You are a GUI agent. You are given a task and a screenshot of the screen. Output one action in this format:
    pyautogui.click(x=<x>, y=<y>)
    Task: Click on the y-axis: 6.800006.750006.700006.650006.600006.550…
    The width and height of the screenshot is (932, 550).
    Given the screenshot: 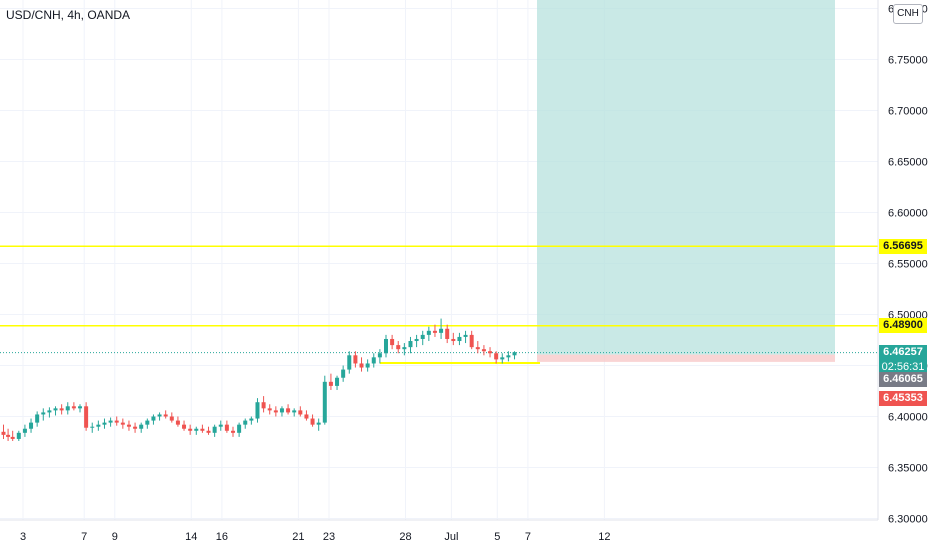 What is the action you would take?
    pyautogui.click(x=902, y=263)
    